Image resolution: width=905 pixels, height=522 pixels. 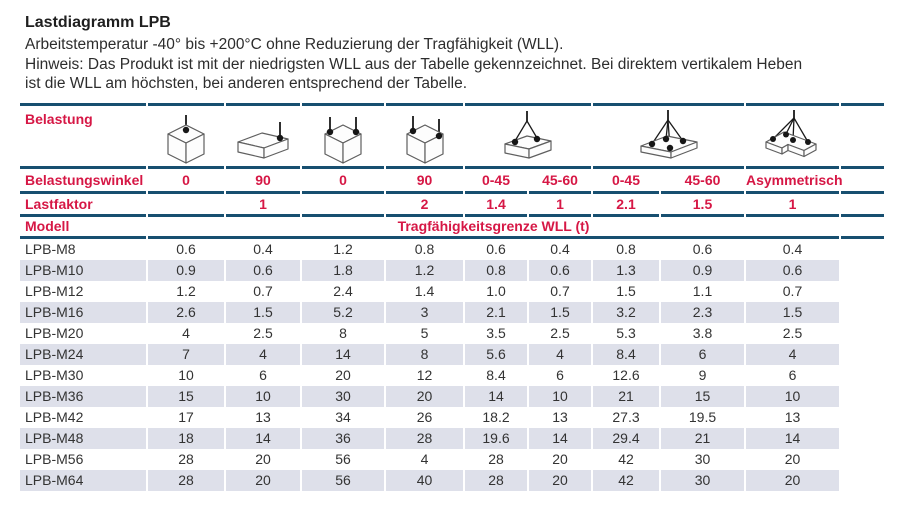 What do you see at coordinates (83, 228) in the screenshot?
I see `model-header-label: Modell` at bounding box center [83, 228].